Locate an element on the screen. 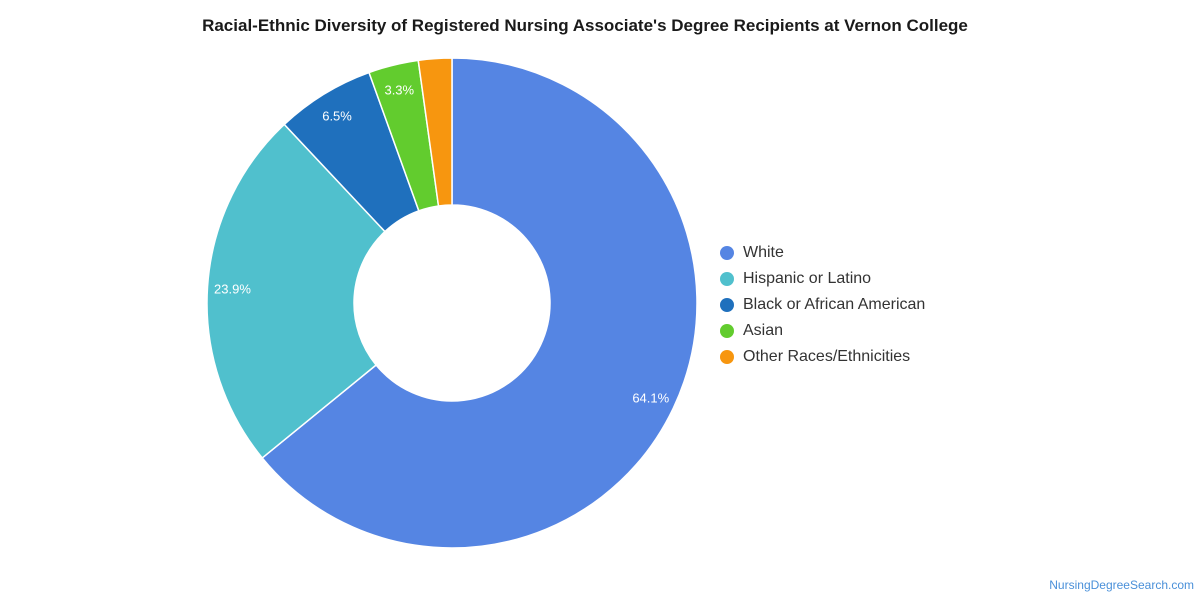 This screenshot has height=600, width=1200. data-label: 6.5% is located at coordinates (337, 115).